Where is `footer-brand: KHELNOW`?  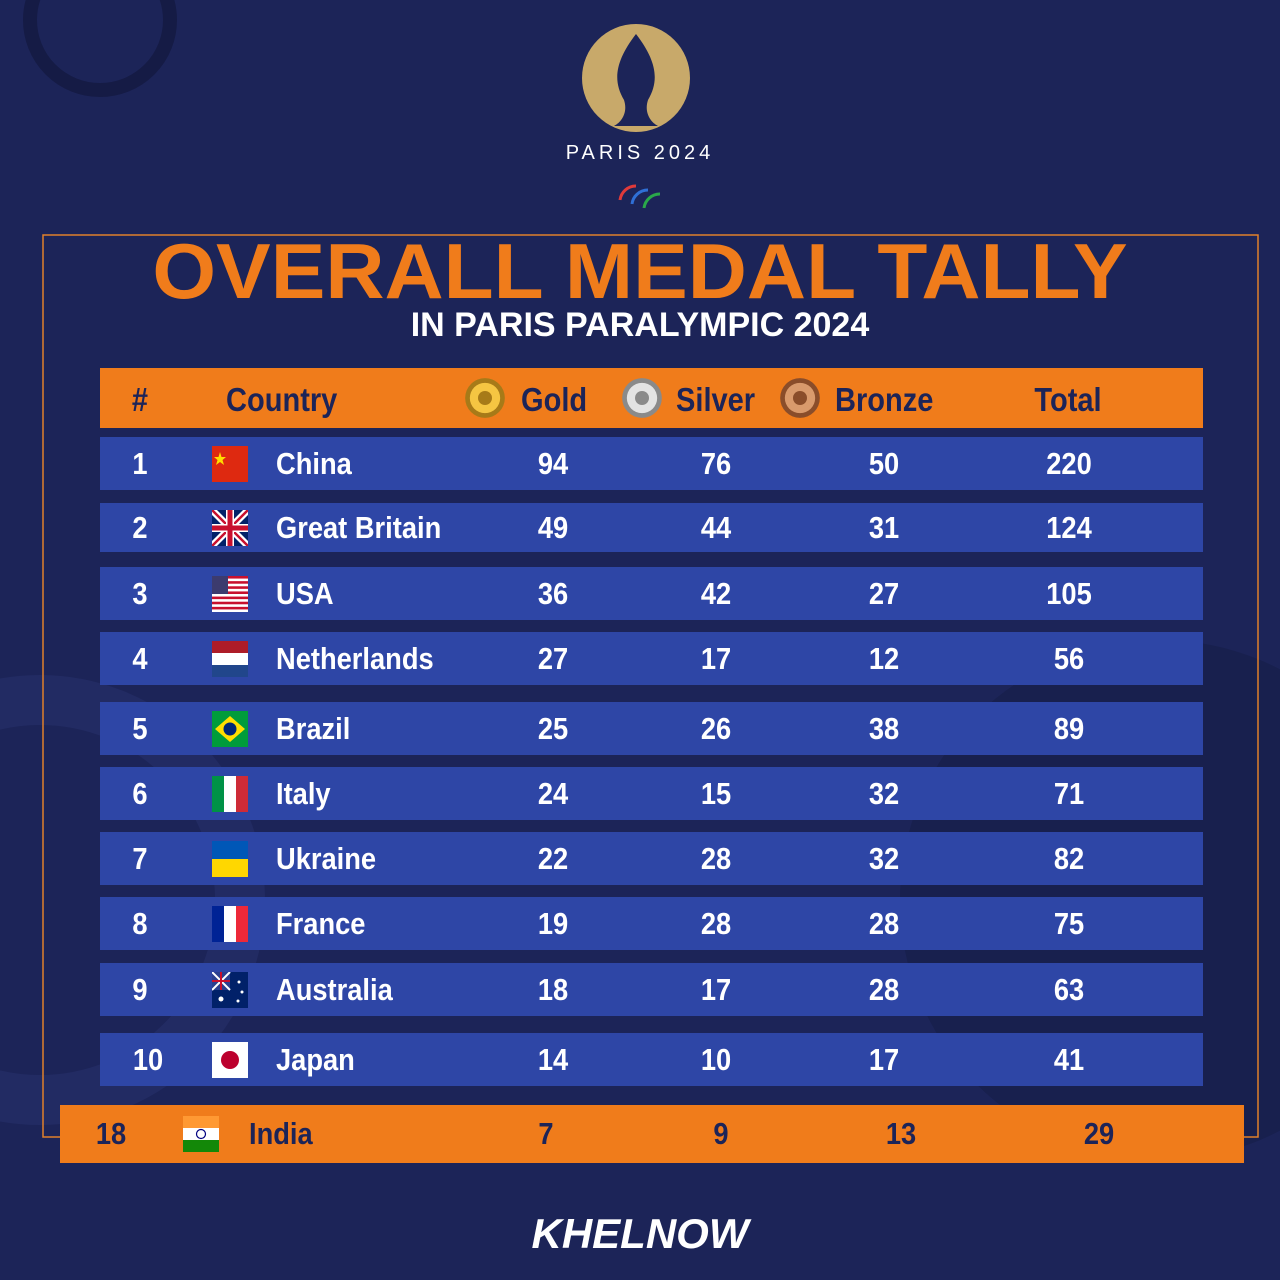
footer-brand: KHELNOW is located at coordinates (640, 1233).